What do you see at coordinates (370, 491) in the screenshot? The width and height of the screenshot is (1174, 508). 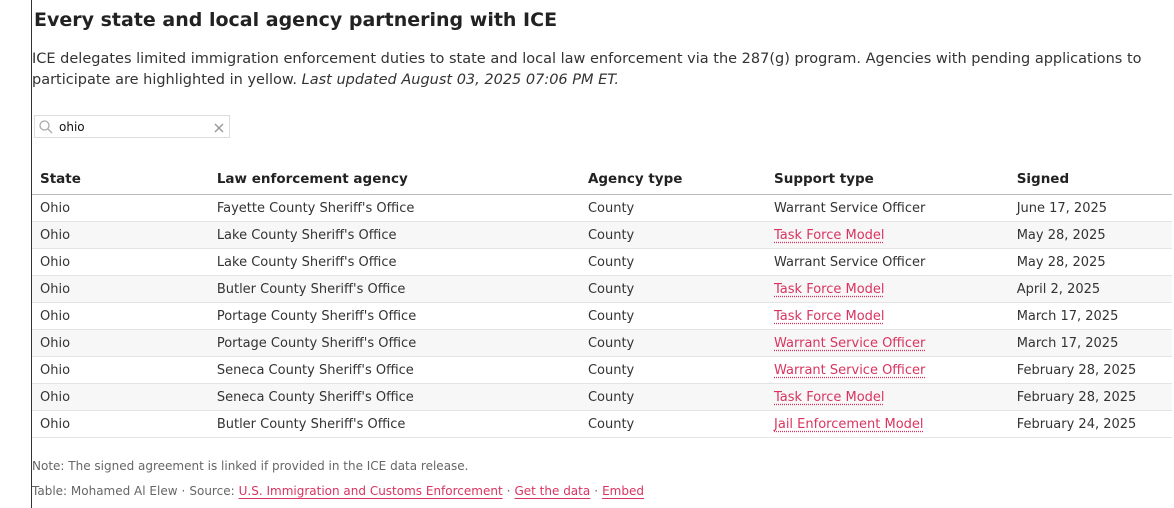 I see `byline-link: U.S. Immigration and Customs Enforcement` at bounding box center [370, 491].